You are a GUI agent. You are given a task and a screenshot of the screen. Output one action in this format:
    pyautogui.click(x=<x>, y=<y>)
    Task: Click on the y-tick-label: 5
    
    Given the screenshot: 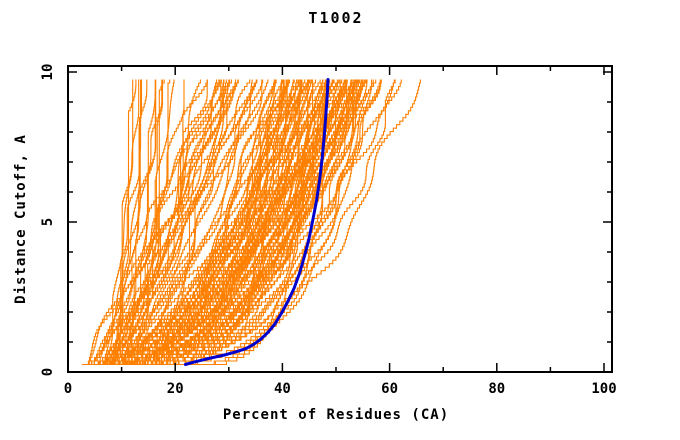 What is the action you would take?
    pyautogui.click(x=48, y=222)
    